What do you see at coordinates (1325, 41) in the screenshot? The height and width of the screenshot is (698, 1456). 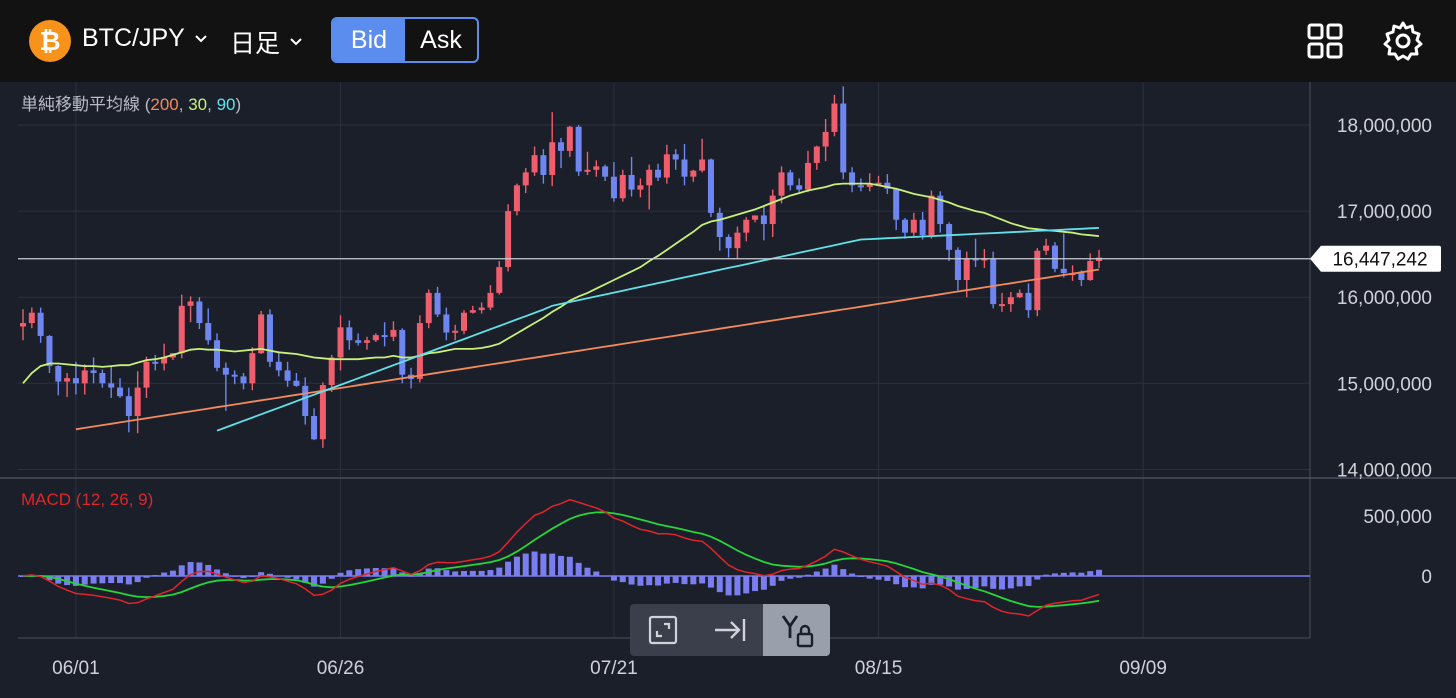 I see `grid-icon` at bounding box center [1325, 41].